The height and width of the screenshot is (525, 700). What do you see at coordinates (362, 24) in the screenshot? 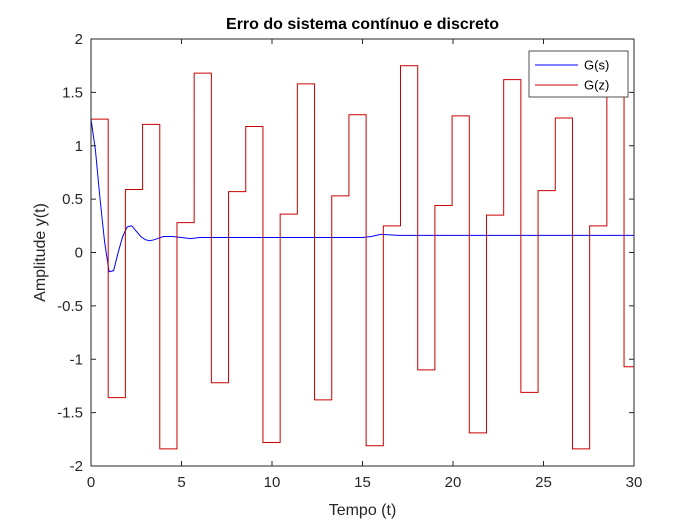
I see `chart-title: Erro do sistema contínuo e discreto` at bounding box center [362, 24].